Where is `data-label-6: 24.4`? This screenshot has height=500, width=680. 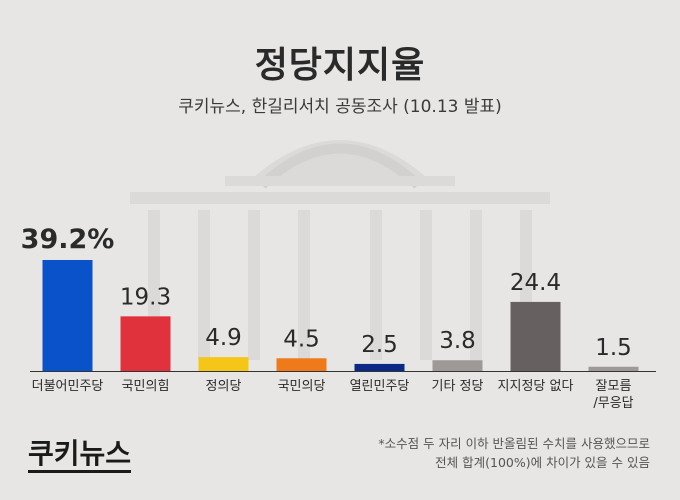 data-label-6: 24.4 is located at coordinates (535, 283).